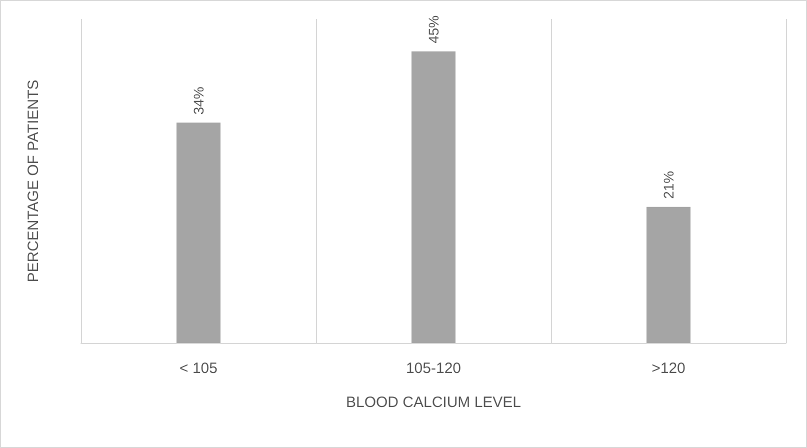  I want to click on x-axis-title: BLOOD CALCIUM LEVEL, so click(434, 402).